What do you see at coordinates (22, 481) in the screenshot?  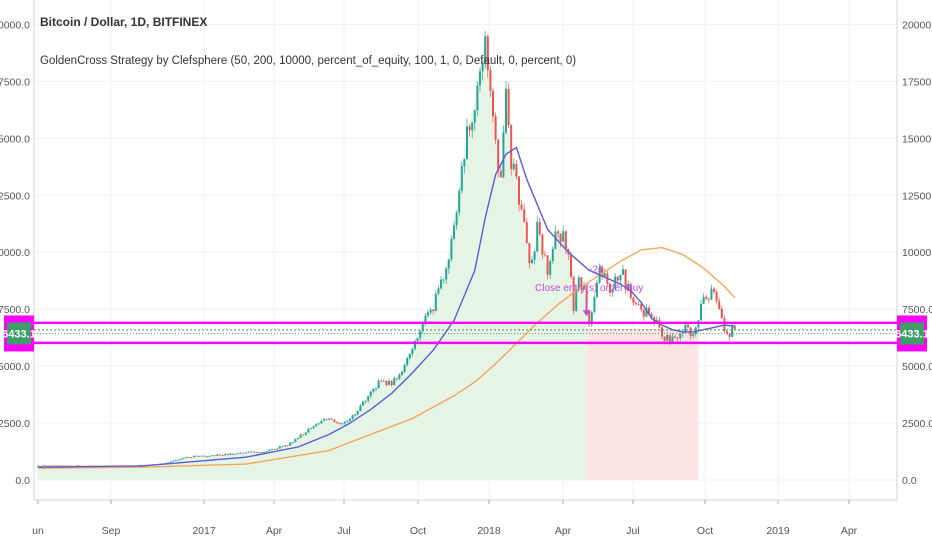 I see `y-tick-label: 0.0` at bounding box center [22, 481].